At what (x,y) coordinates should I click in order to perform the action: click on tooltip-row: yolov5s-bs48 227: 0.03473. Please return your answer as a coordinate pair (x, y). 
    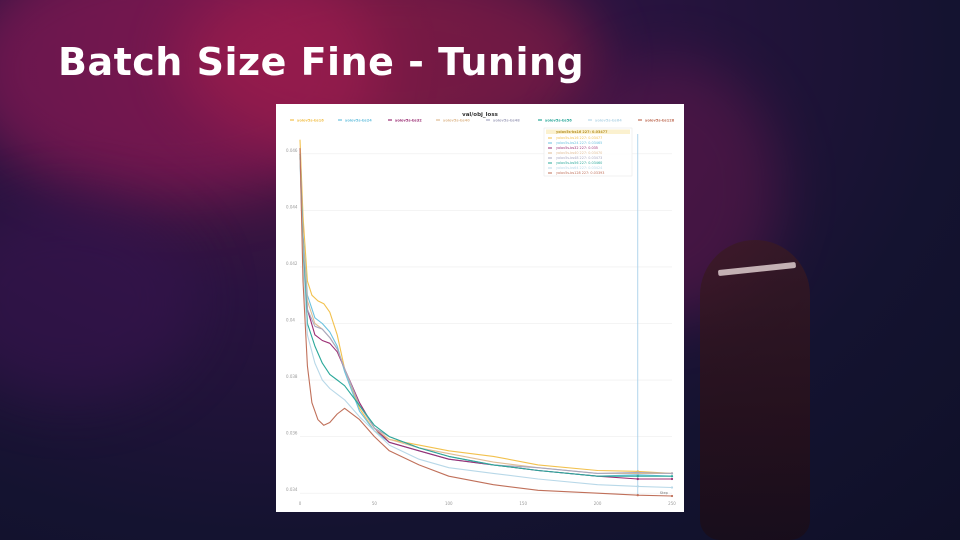
    Looking at the image, I should click on (579, 158).